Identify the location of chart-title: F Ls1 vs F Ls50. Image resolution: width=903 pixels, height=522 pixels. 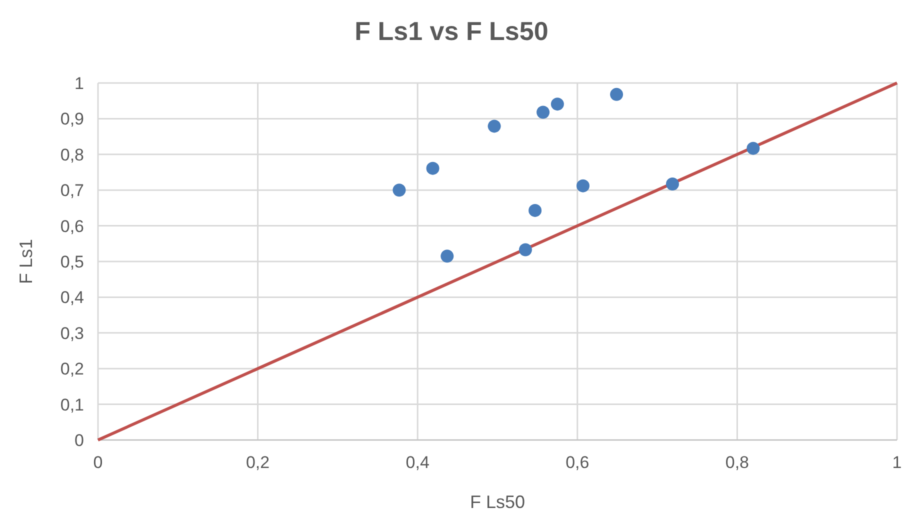
(451, 31).